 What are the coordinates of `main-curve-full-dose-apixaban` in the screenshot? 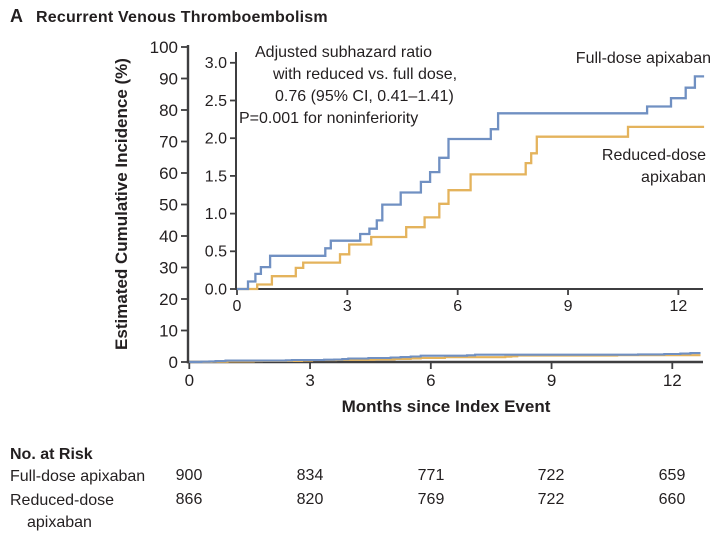 It's located at (445, 358).